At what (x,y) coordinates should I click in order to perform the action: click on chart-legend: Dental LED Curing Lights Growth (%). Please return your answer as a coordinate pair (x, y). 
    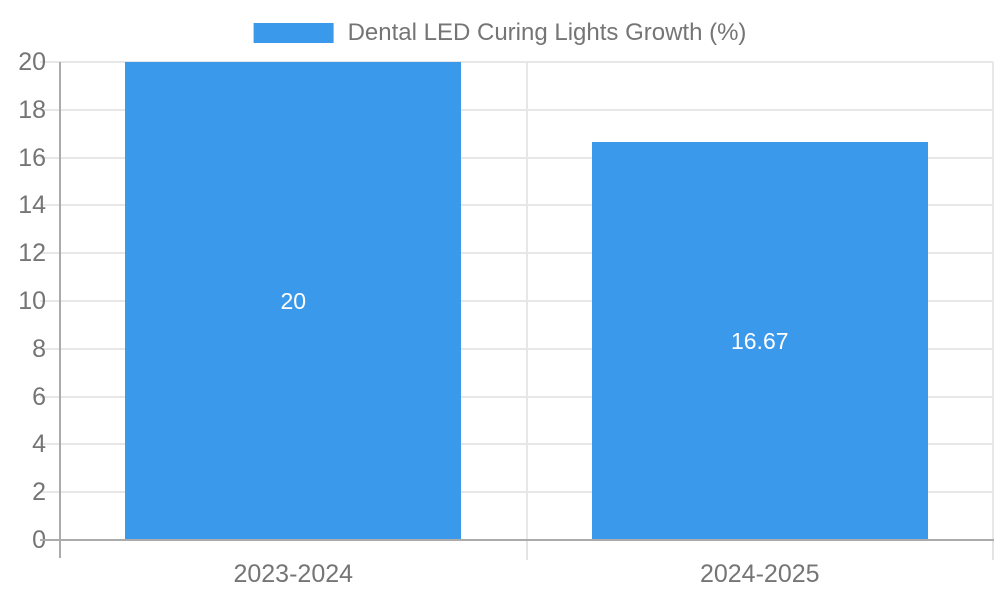
    Looking at the image, I should click on (500, 32).